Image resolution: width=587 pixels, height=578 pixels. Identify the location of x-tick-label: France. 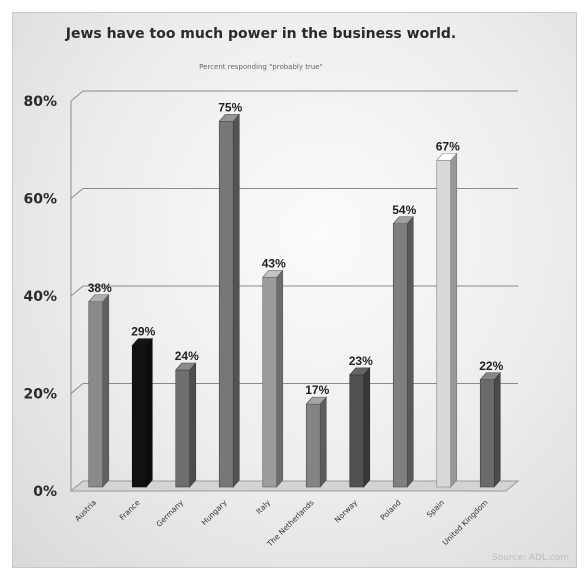
(130, 510).